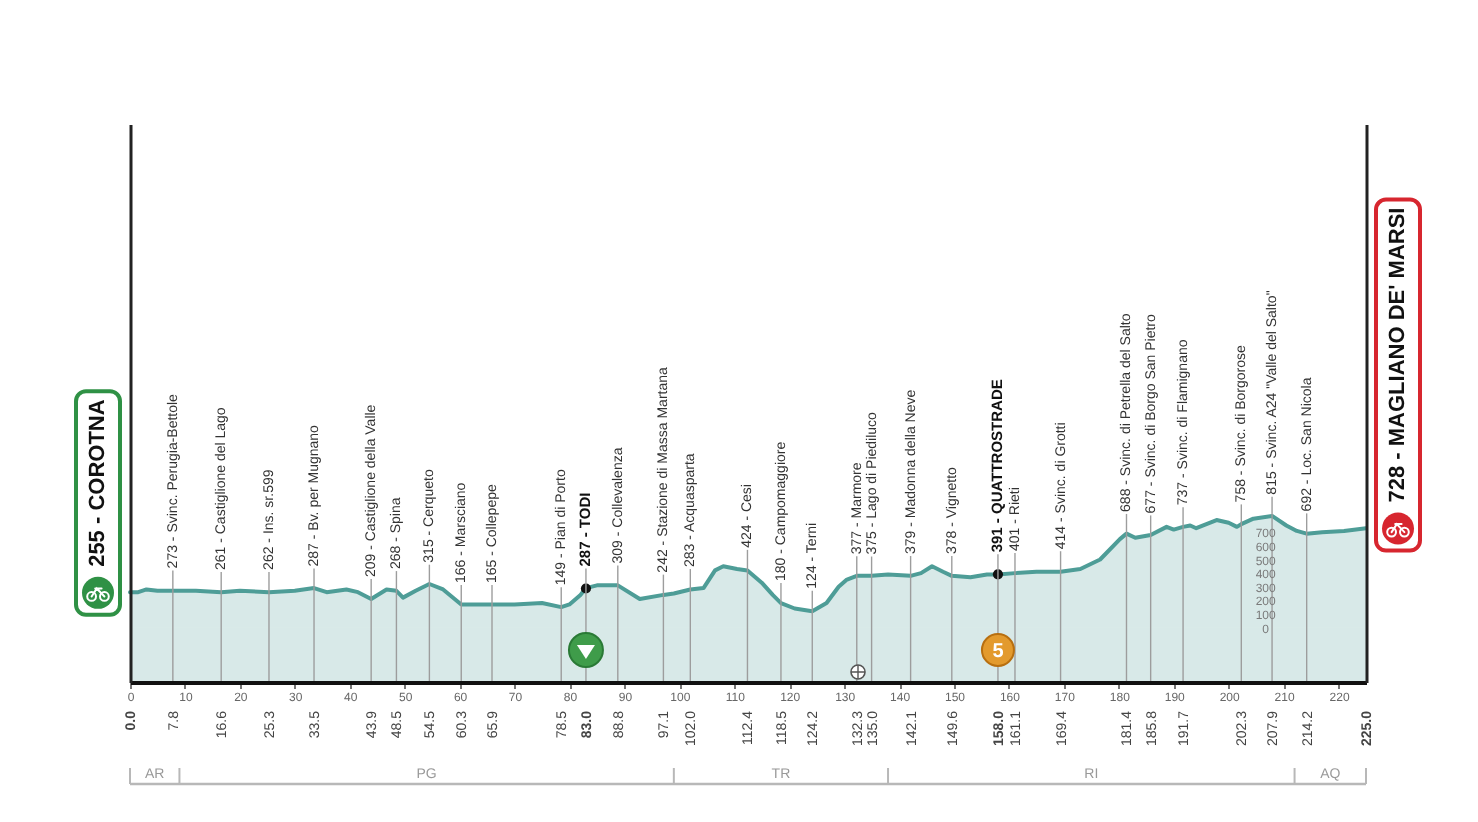  What do you see at coordinates (98, 483) in the screenshot?
I see `annotation: 255 - COROTNA` at bounding box center [98, 483].